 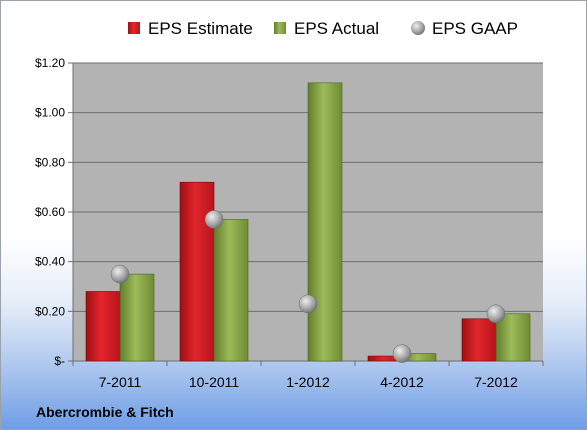 What do you see at coordinates (50, 113) in the screenshot?
I see `y-tick-label: $1.00` at bounding box center [50, 113].